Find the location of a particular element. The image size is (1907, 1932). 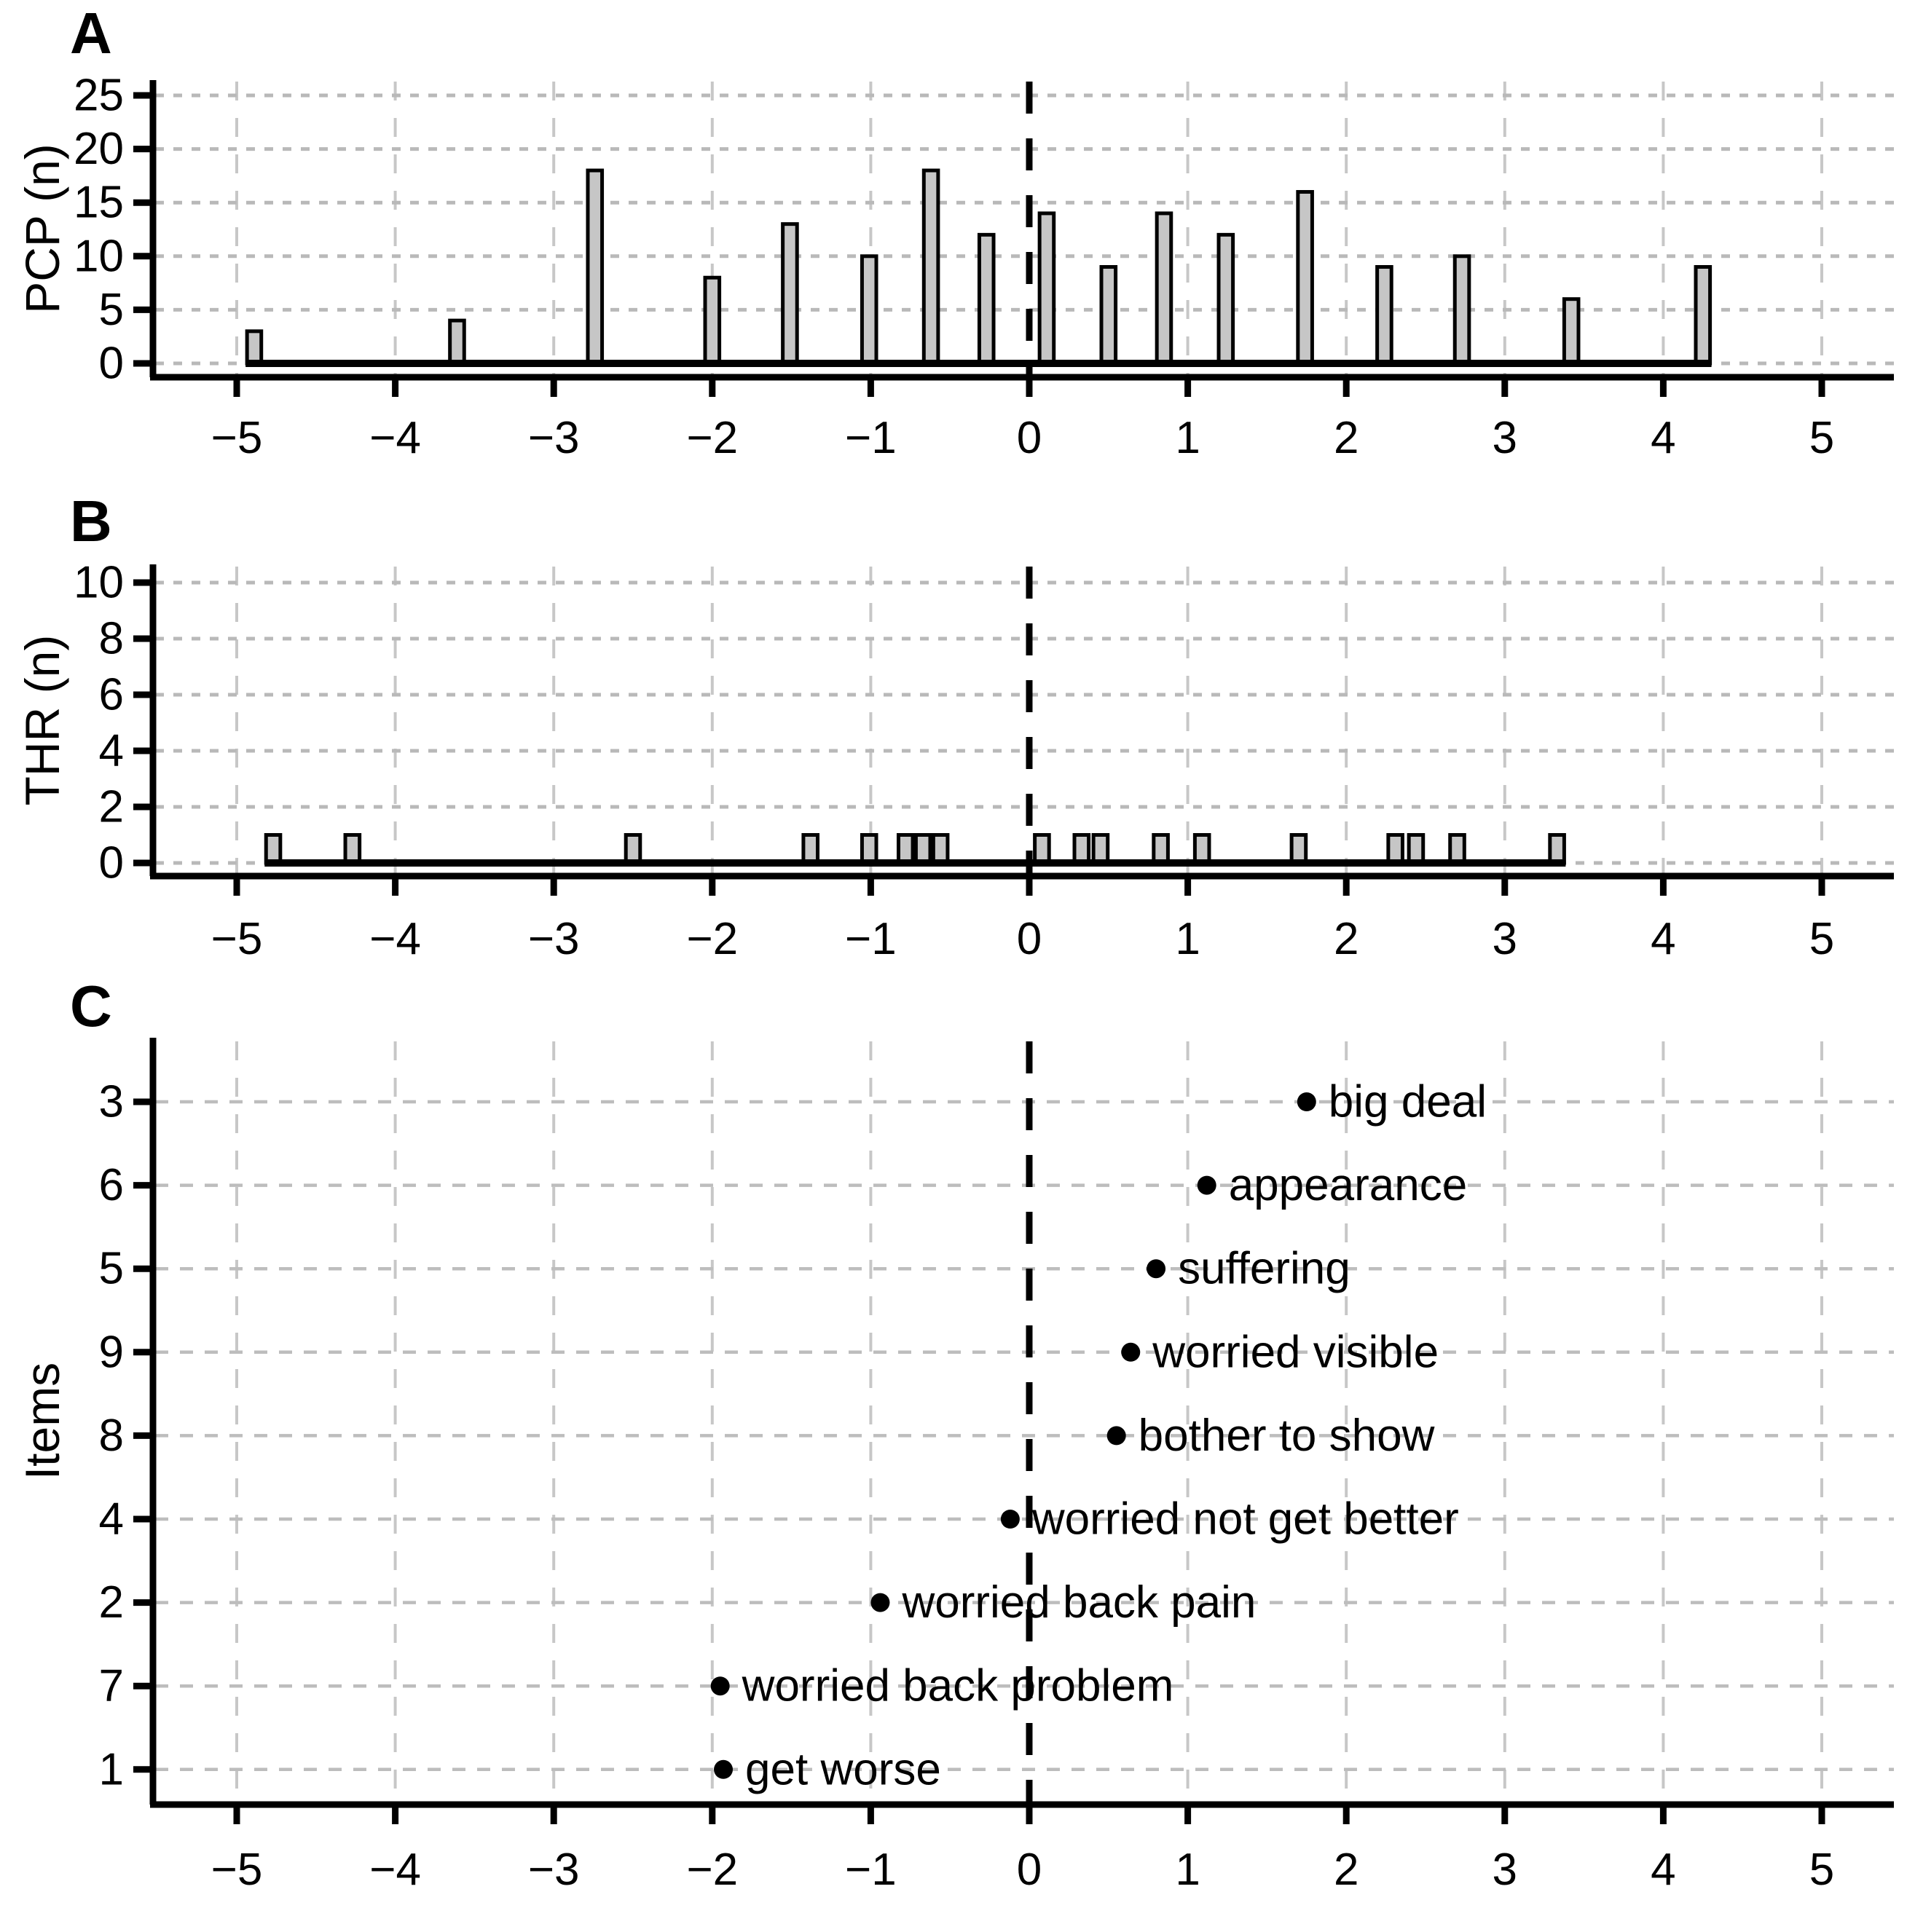

y-axis-title: PCP (n) is located at coordinates (42, 229).